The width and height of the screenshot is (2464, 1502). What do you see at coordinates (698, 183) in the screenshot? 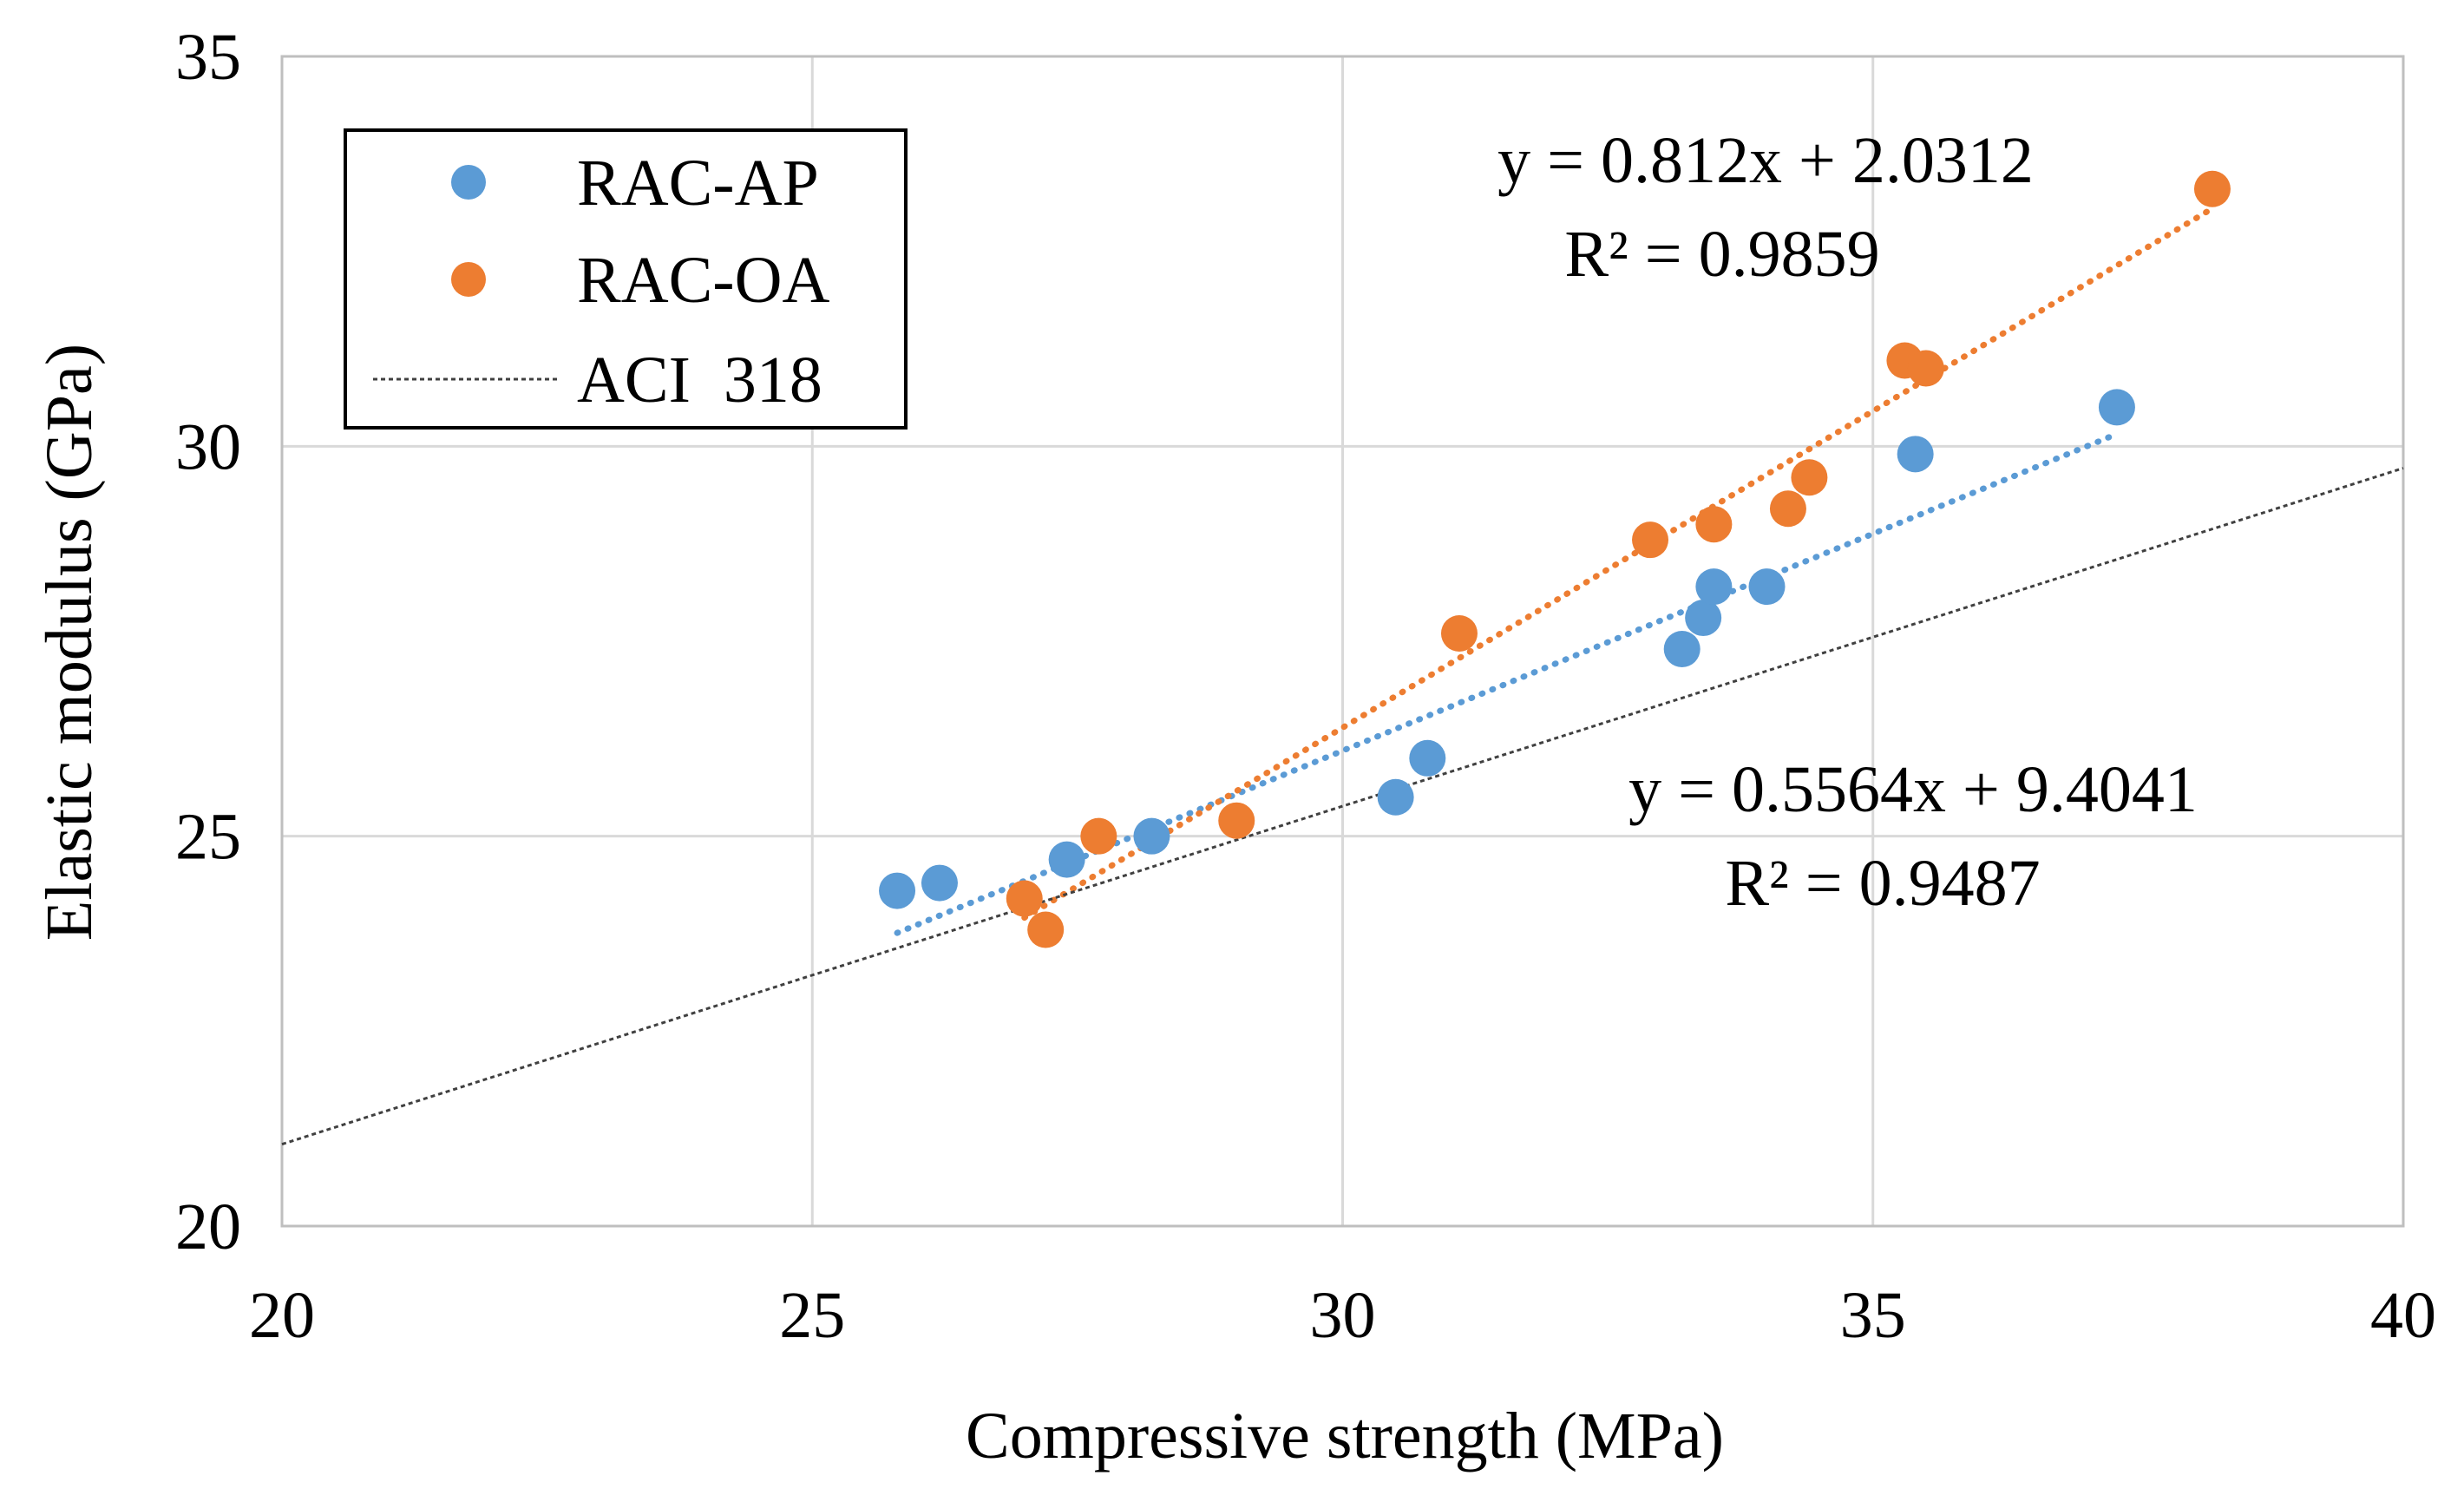
I see `legend-label-rac-ap: RAC-AP` at bounding box center [698, 183].